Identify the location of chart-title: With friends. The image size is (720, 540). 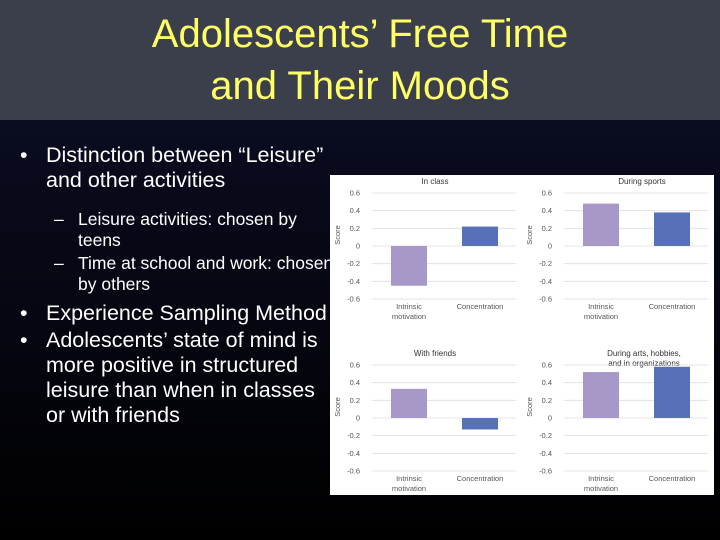
(435, 353).